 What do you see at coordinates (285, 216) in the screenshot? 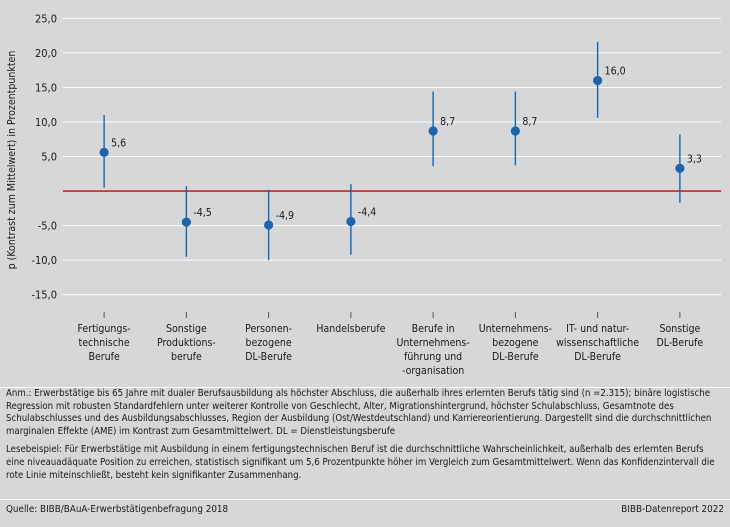
I see `data-label: -4,9` at bounding box center [285, 216].